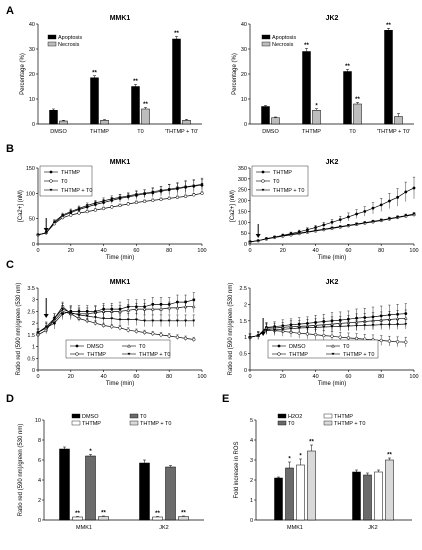 The height and width of the screenshot is (550, 422). Describe the element at coordinates (244, 25) in the screenshot. I see `y-tick-label: 40` at that location.